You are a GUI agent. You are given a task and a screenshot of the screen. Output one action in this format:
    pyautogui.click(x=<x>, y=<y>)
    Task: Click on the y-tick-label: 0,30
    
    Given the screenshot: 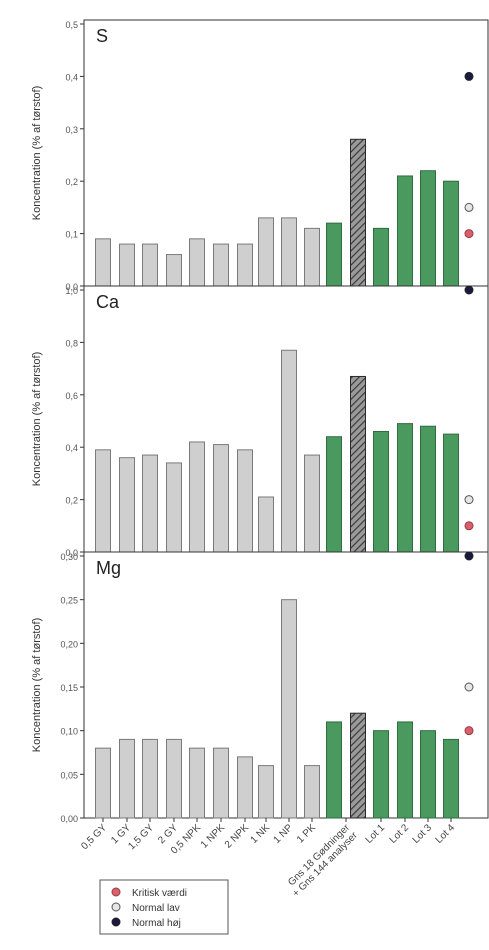 What is the action you would take?
    pyautogui.click(x=69, y=557)
    